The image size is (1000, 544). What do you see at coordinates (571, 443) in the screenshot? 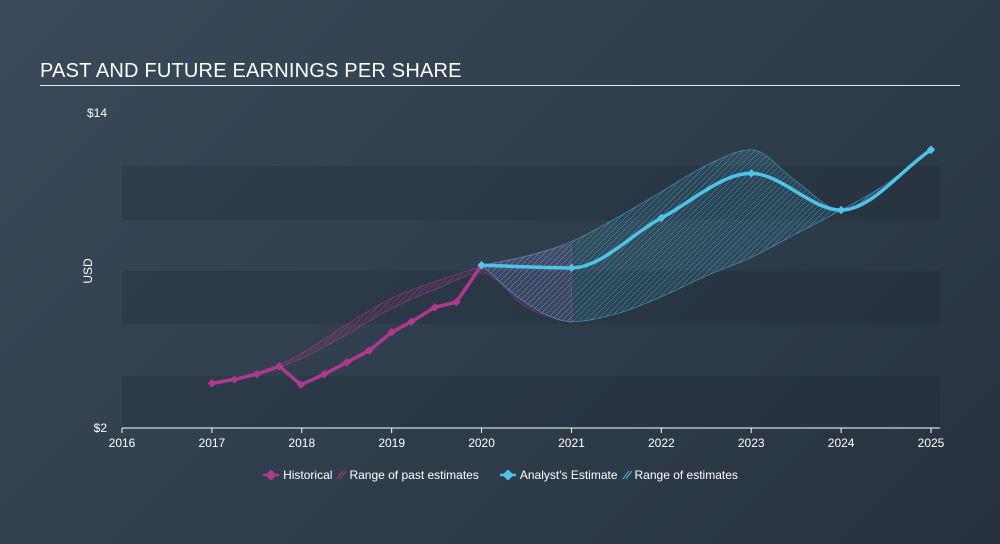
I see `x-tick-label: 2021` at bounding box center [571, 443].